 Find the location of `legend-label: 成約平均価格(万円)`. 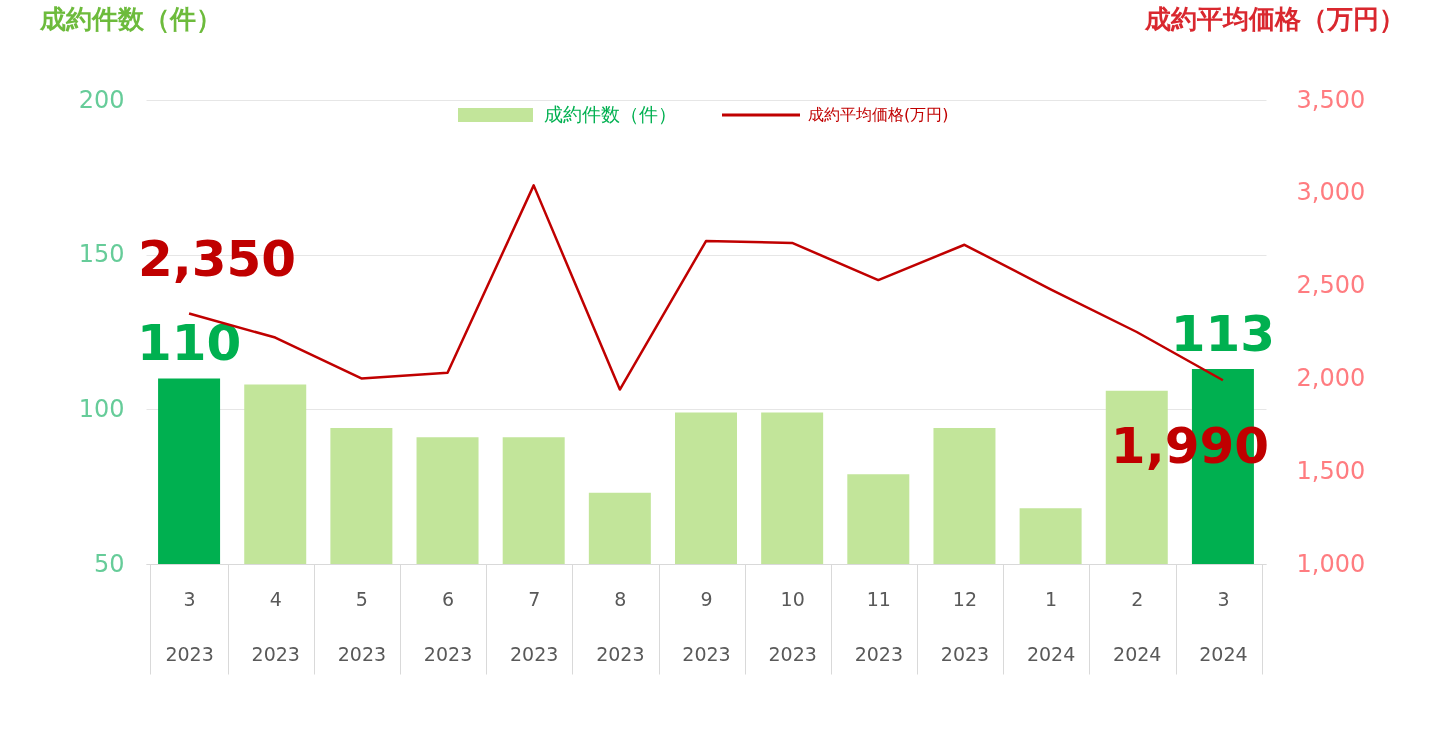

legend-label: 成約平均価格(万円) is located at coordinates (878, 114).